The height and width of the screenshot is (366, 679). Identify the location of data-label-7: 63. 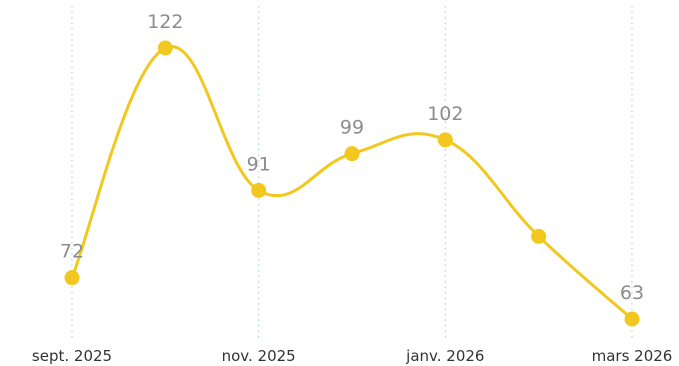
(632, 293).